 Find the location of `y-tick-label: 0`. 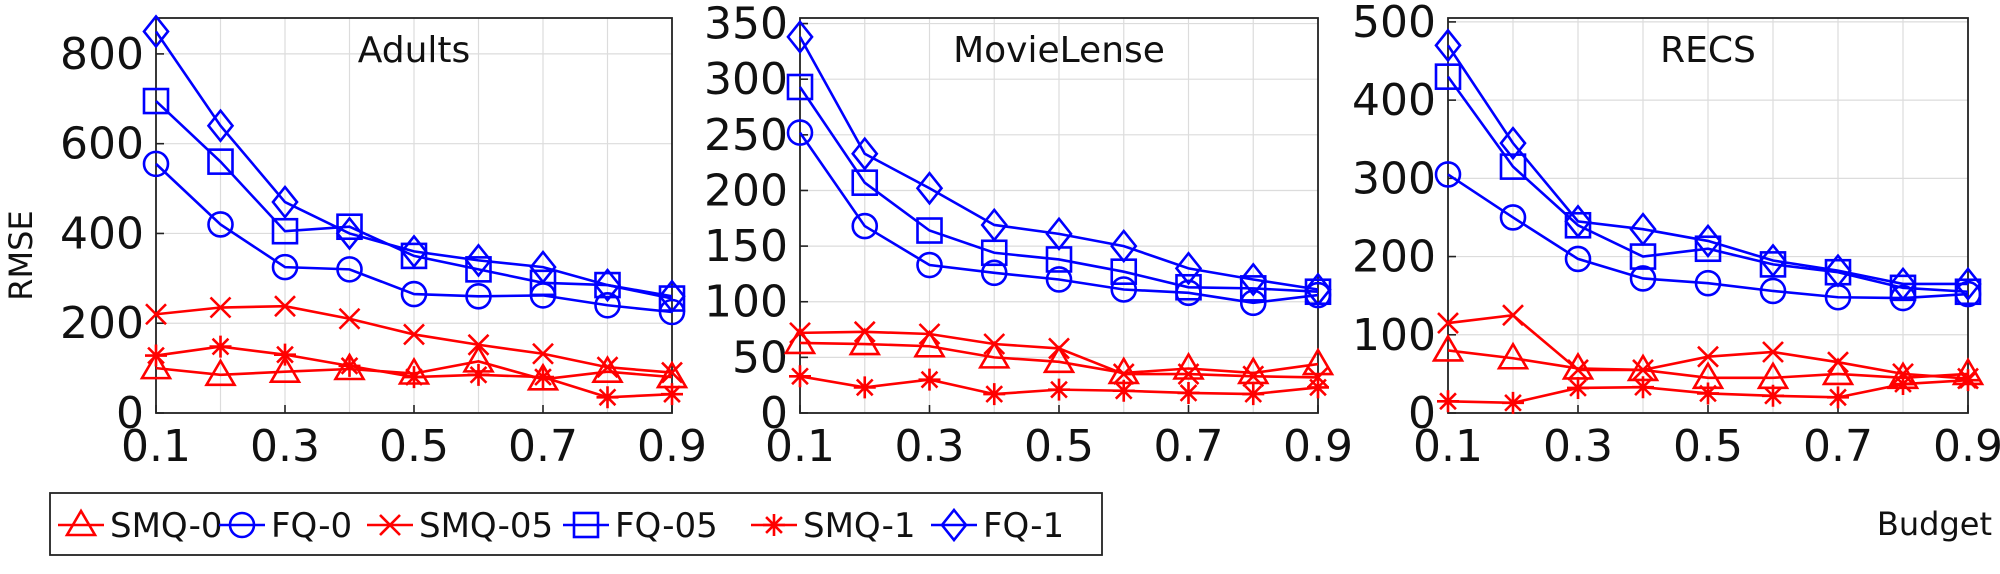

y-tick-label: 0 is located at coordinates (774, 413).